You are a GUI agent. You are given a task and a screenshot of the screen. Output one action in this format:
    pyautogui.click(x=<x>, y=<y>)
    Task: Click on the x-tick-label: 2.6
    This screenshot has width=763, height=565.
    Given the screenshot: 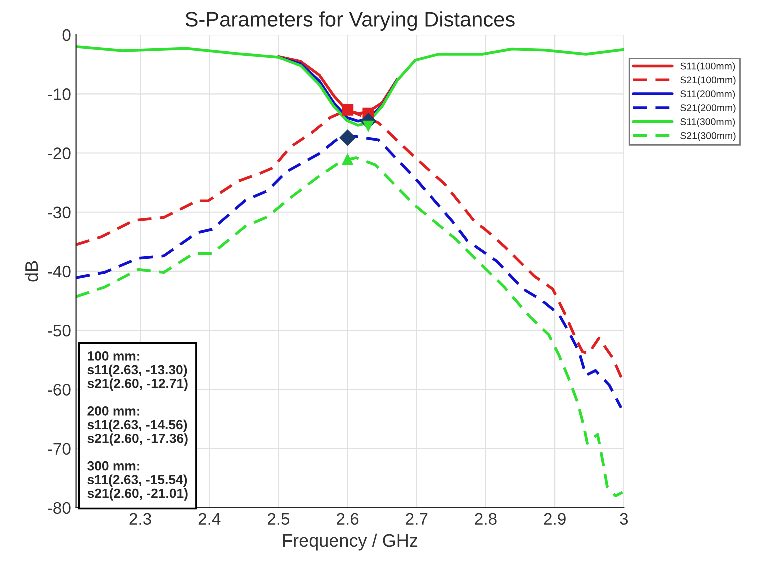 What is the action you would take?
    pyautogui.click(x=348, y=519)
    